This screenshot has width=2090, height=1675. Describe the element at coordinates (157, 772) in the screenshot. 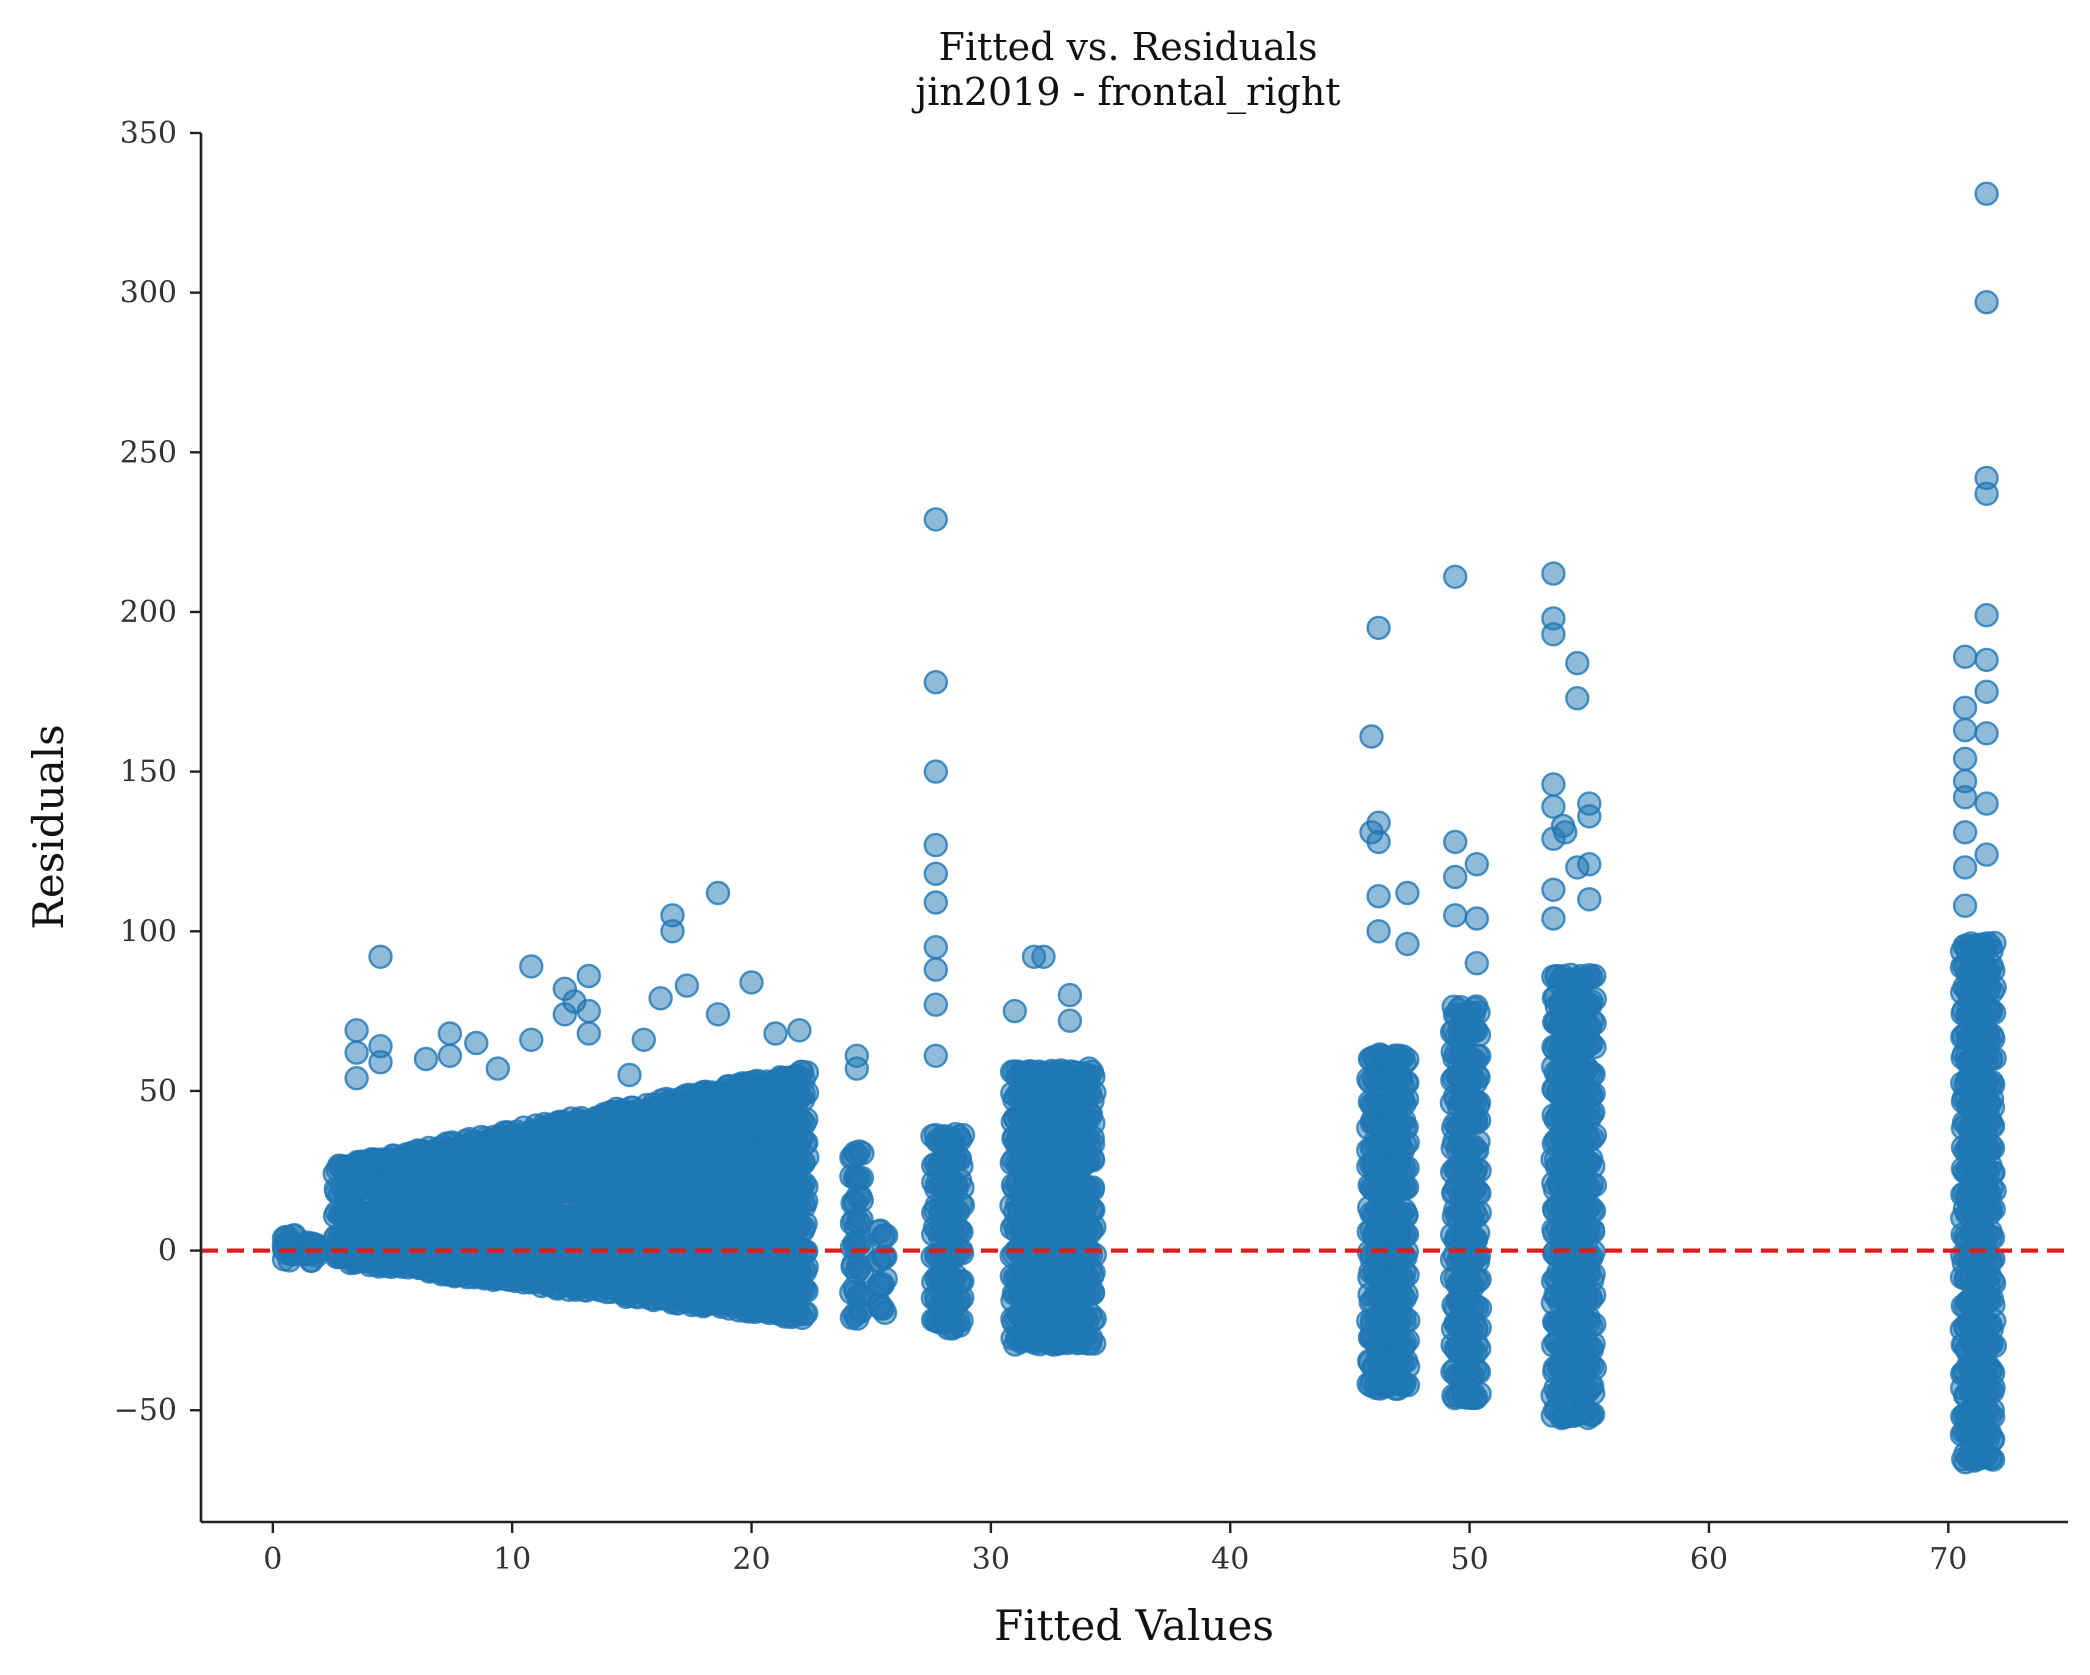

I see `y-axis-ticks: −50 0 50 100 150 200 250 300 350` at that location.